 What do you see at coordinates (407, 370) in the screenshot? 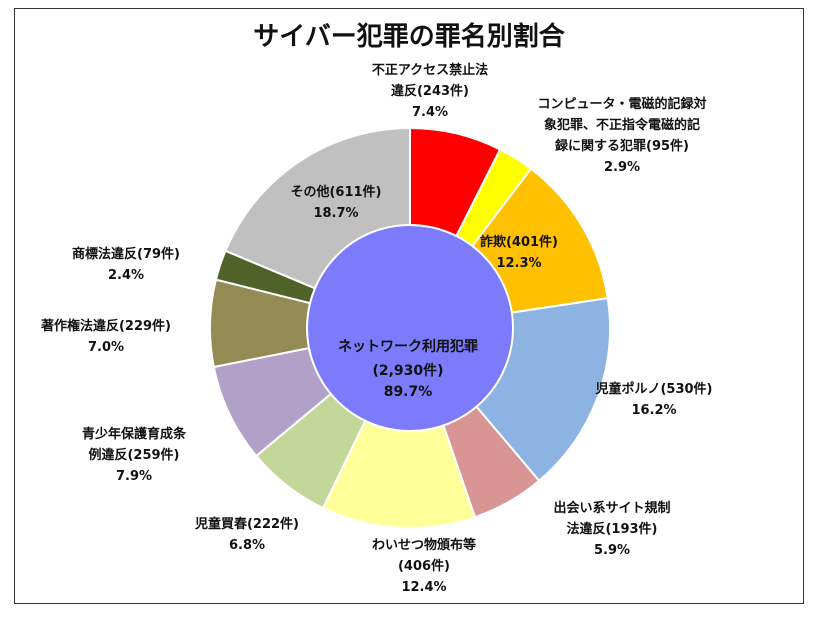
I see `center-label: (2,930件)` at bounding box center [407, 370].